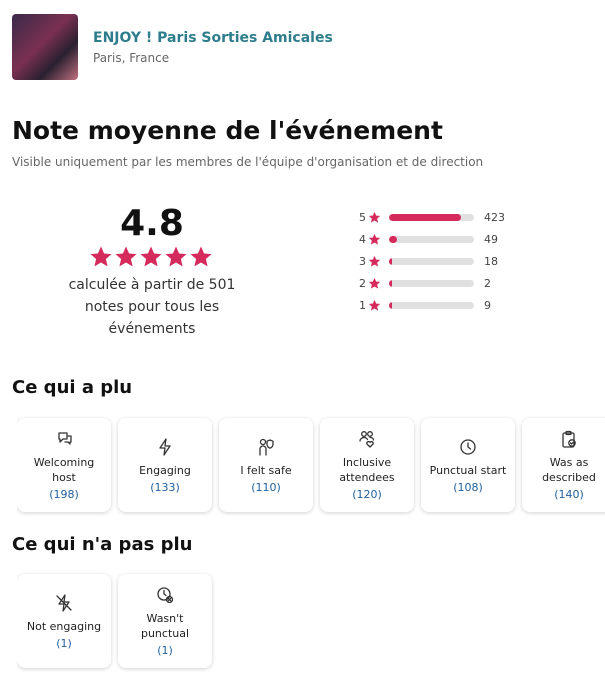  I want to click on count: 423, so click(494, 217).